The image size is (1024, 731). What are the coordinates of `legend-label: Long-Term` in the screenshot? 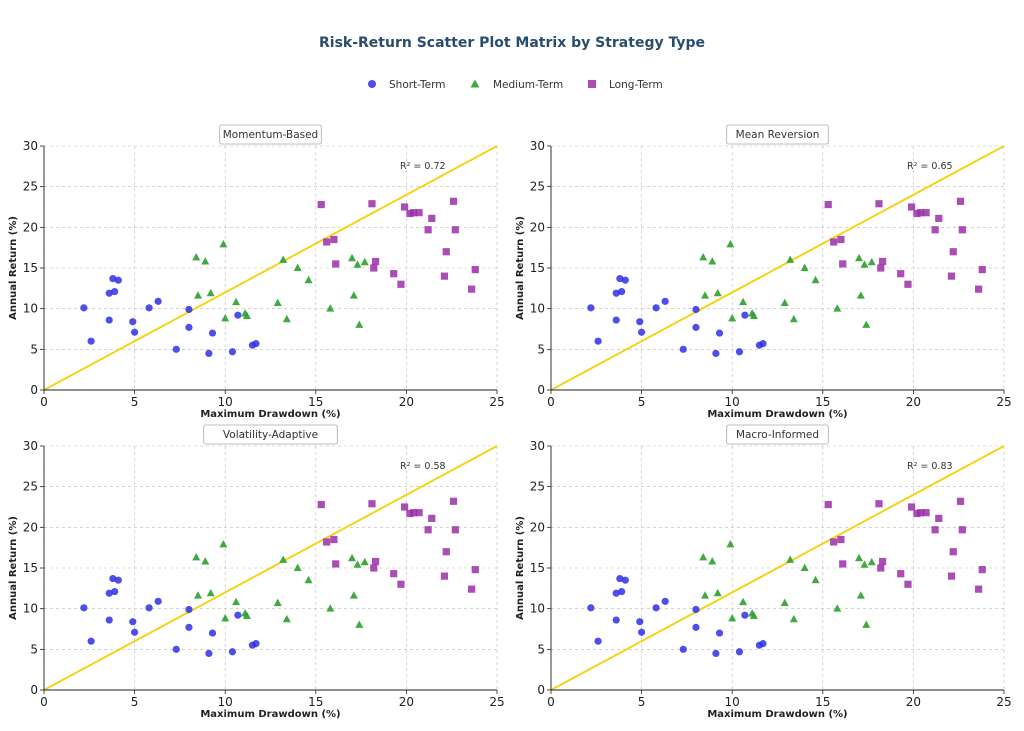 It's located at (636, 85).